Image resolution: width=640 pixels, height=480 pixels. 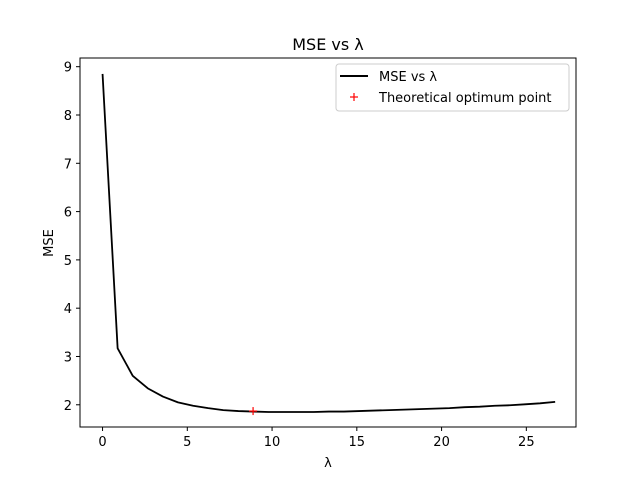 What do you see at coordinates (102, 442) in the screenshot?
I see `x-tick-label: 0` at bounding box center [102, 442].